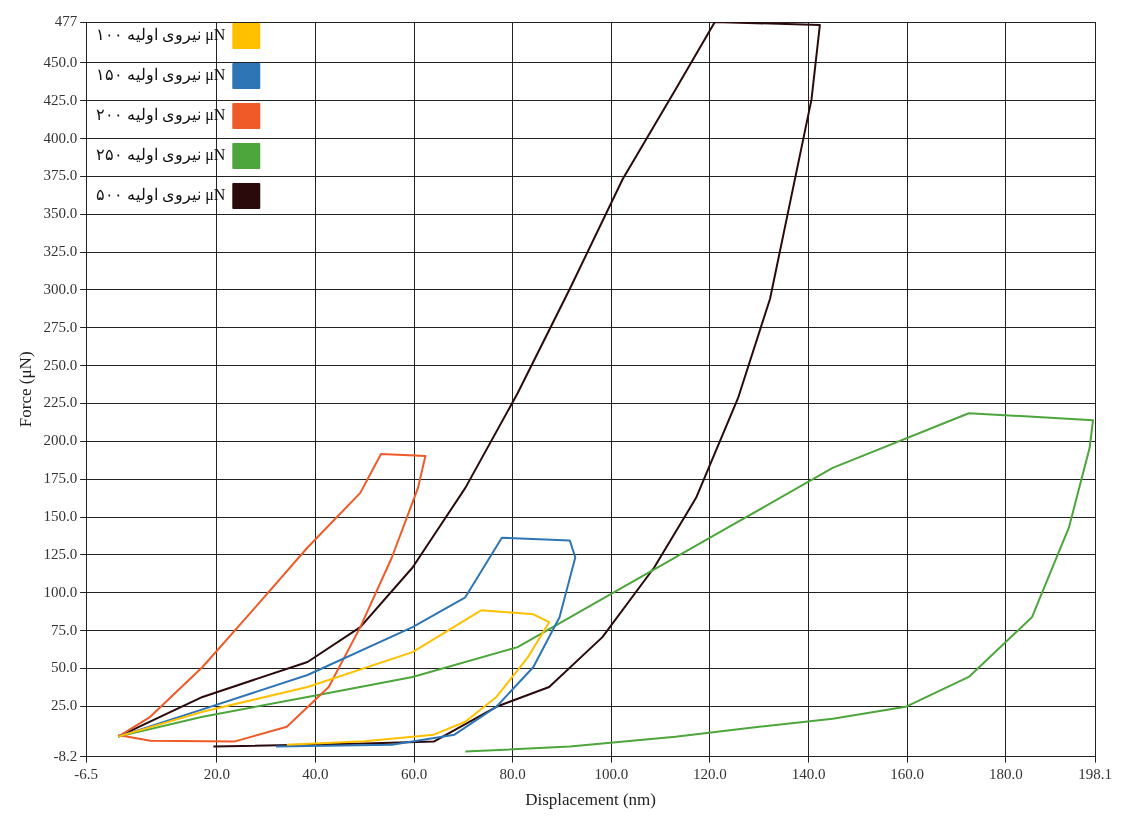  What do you see at coordinates (710, 773) in the screenshot?
I see `x-tick-label: 120.0` at bounding box center [710, 773].